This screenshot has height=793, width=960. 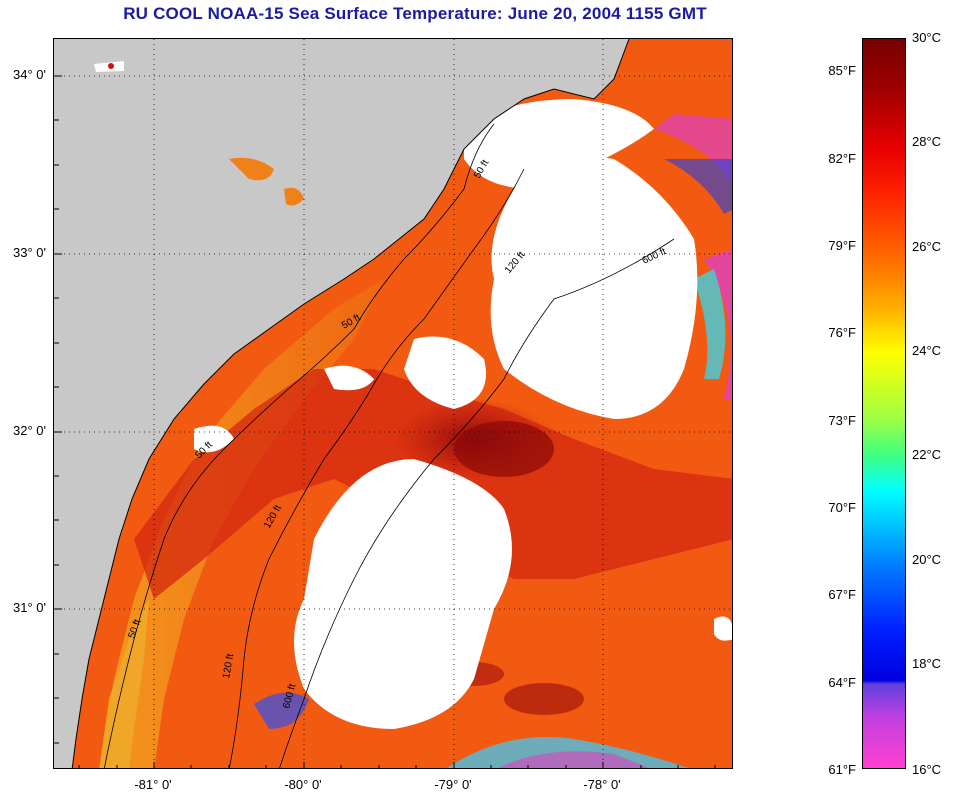 What do you see at coordinates (927, 769) in the screenshot?
I see `colorbar-label-c: 16°C` at bounding box center [927, 769].